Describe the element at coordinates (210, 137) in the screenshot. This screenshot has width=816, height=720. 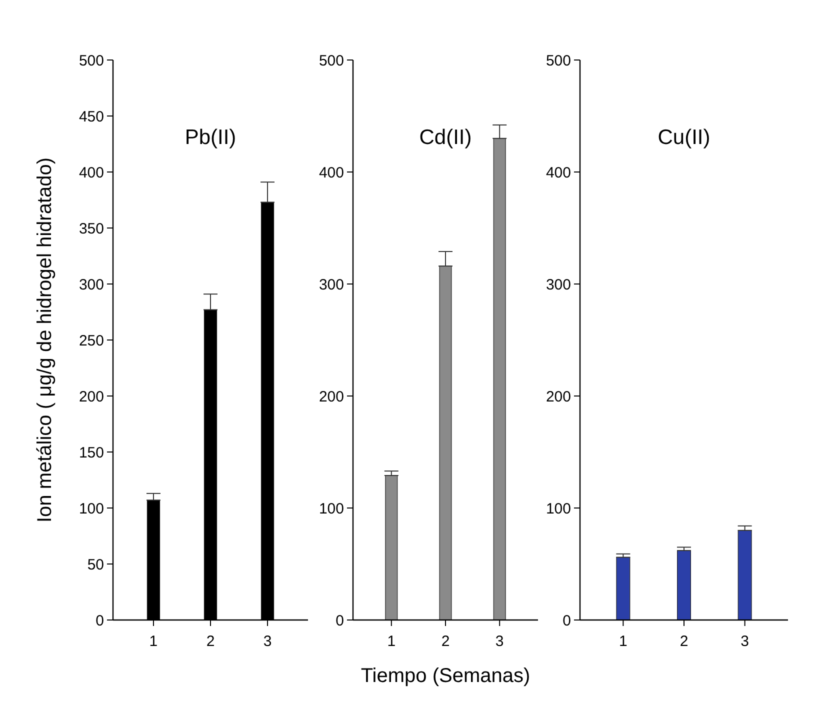
I see `text: Pb(II)` at that location.